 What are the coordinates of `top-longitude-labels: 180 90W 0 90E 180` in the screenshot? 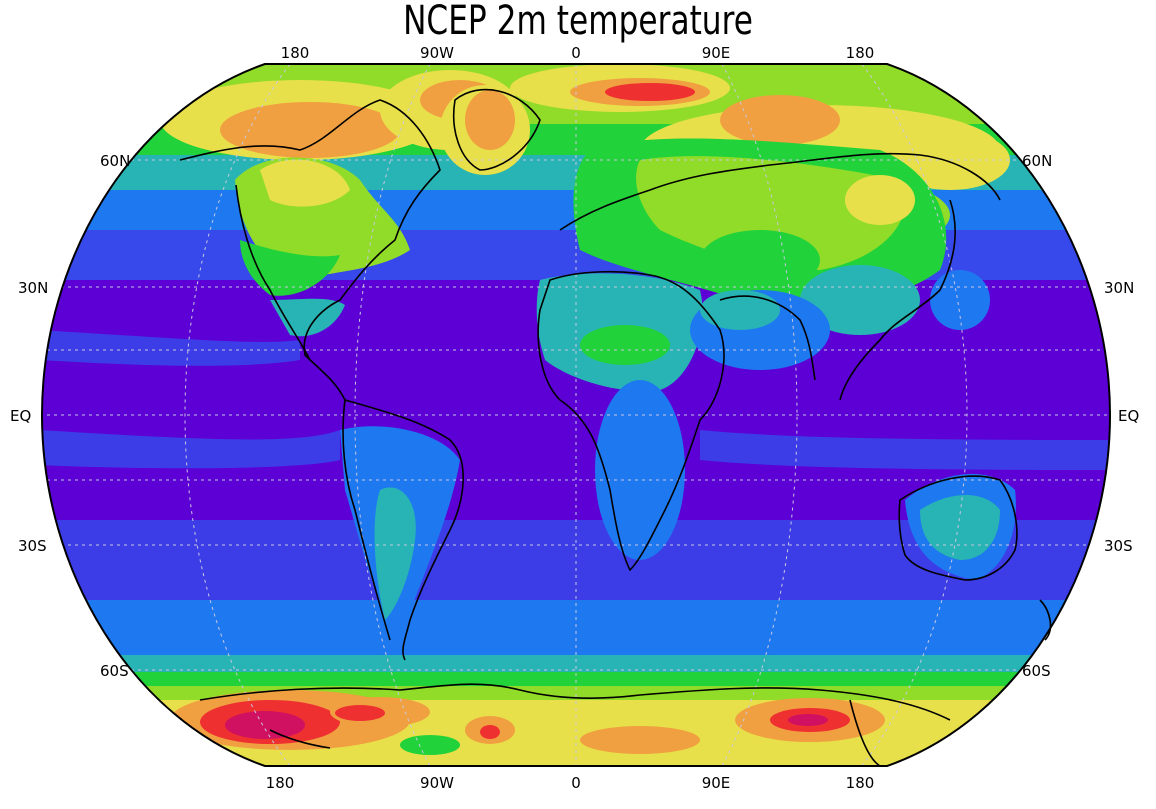 It's located at (578, 53).